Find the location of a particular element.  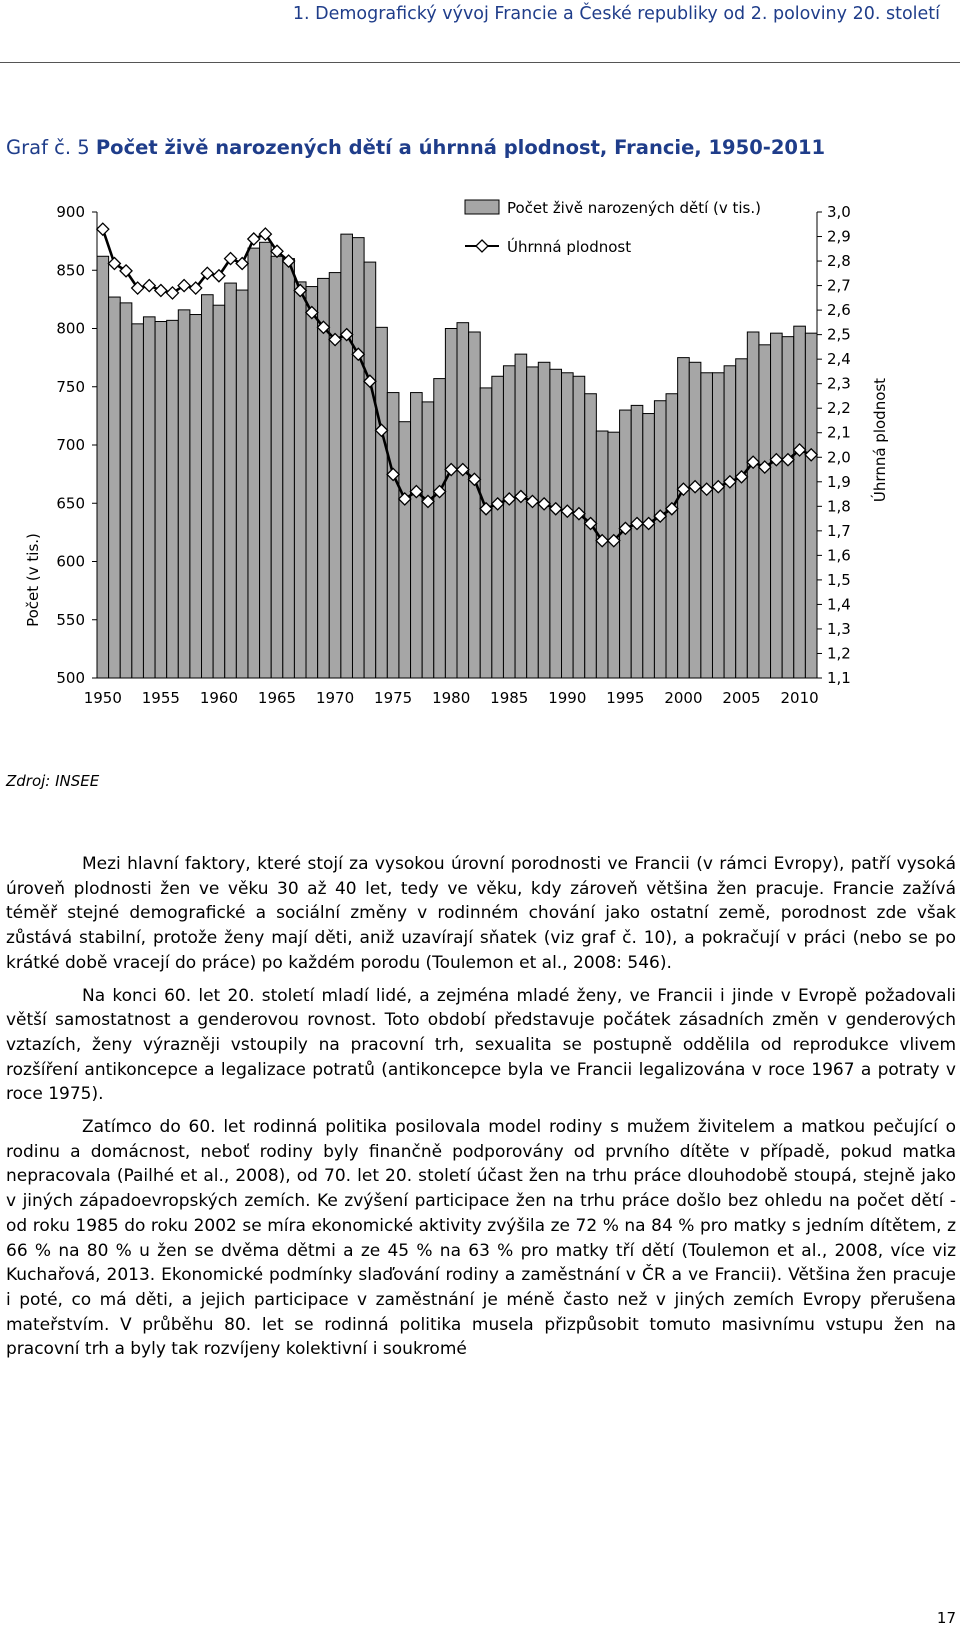

y-right-tick-label: 2,5 is located at coordinates (839, 335).